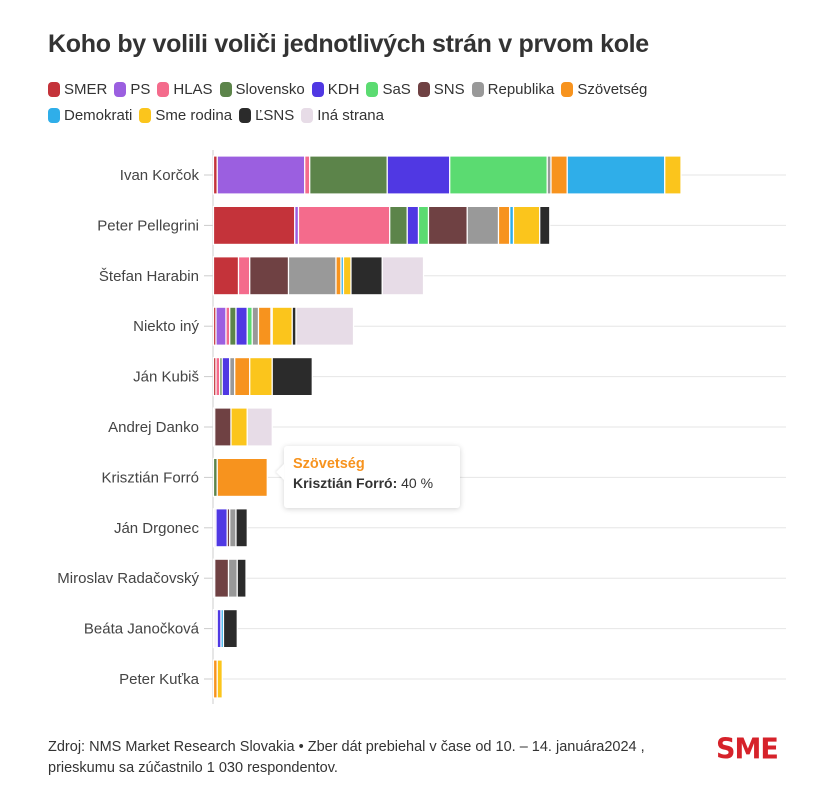  I want to click on bar-segment: Sme rodina – Ján Kubiš: 18 %, so click(261, 377).